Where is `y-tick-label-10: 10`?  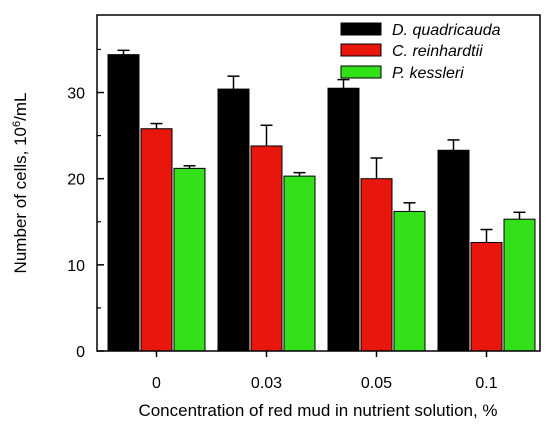
y-tick-label-10: 10 is located at coordinates (76, 266).